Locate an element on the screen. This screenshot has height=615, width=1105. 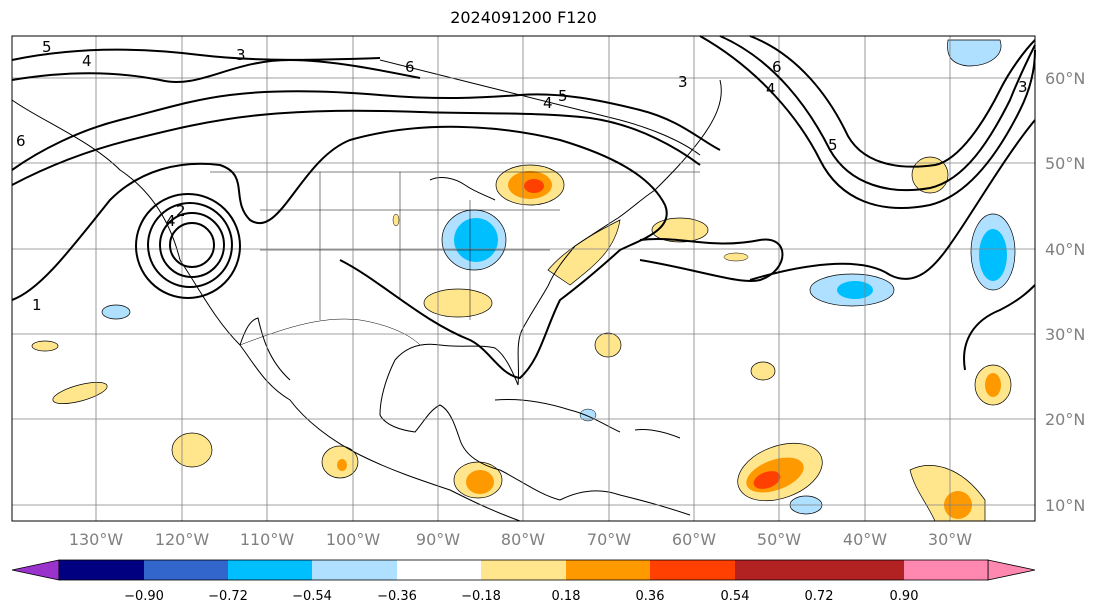
fill-positive-east-coast is located at coordinates (584, 252).